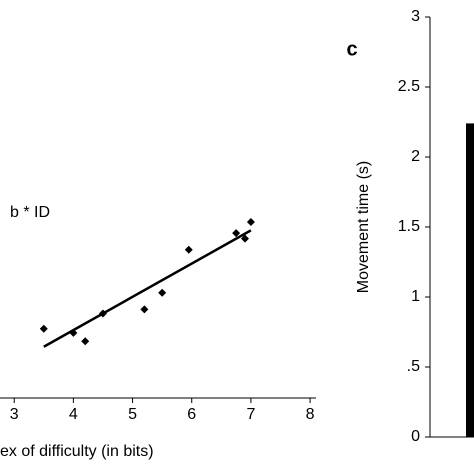 The image size is (474, 474). What do you see at coordinates (415, 16) in the screenshot?
I see `y-tick-label: 3` at bounding box center [415, 16].